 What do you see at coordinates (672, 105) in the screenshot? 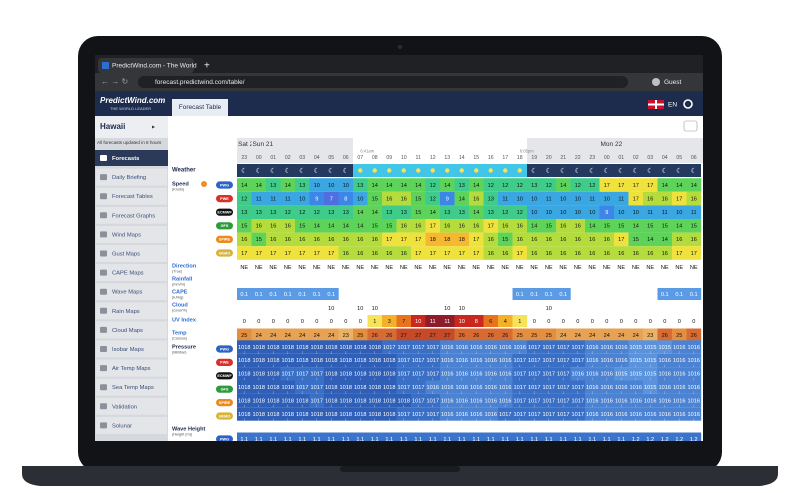
I see `language: EN` at bounding box center [672, 105].